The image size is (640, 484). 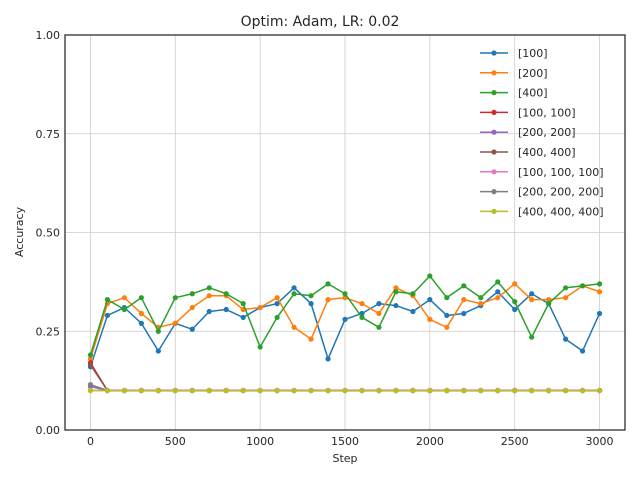 What do you see at coordinates (561, 172) in the screenshot?
I see `legend-label: [100, 100, 100]` at bounding box center [561, 172].